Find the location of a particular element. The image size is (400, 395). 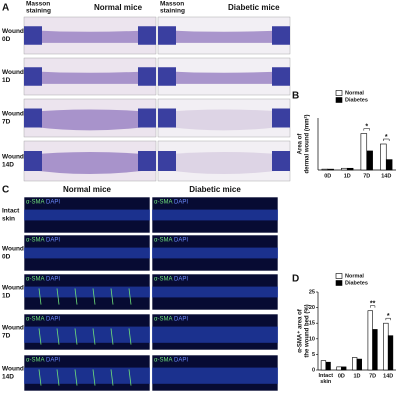

x-tick-label: 1D is located at coordinates (356, 376).